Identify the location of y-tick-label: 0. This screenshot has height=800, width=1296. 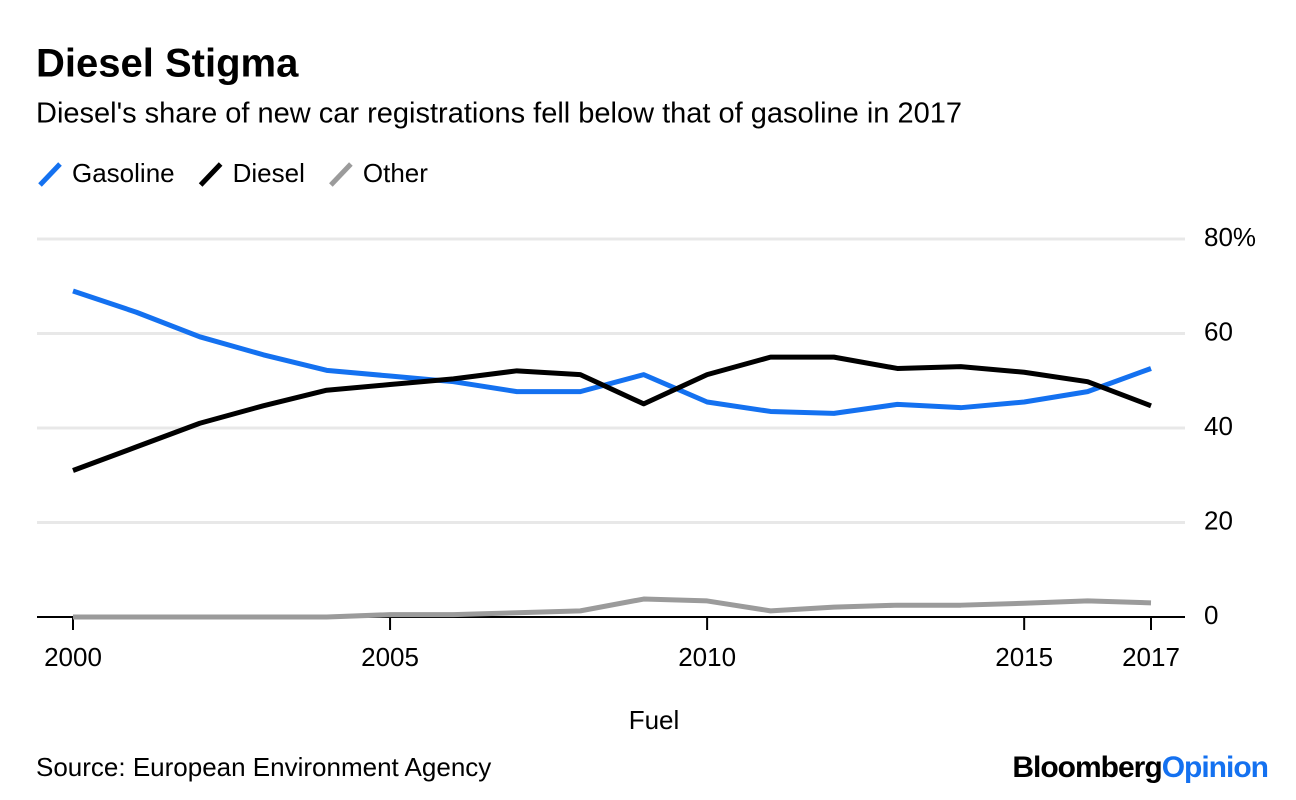
(1211, 615).